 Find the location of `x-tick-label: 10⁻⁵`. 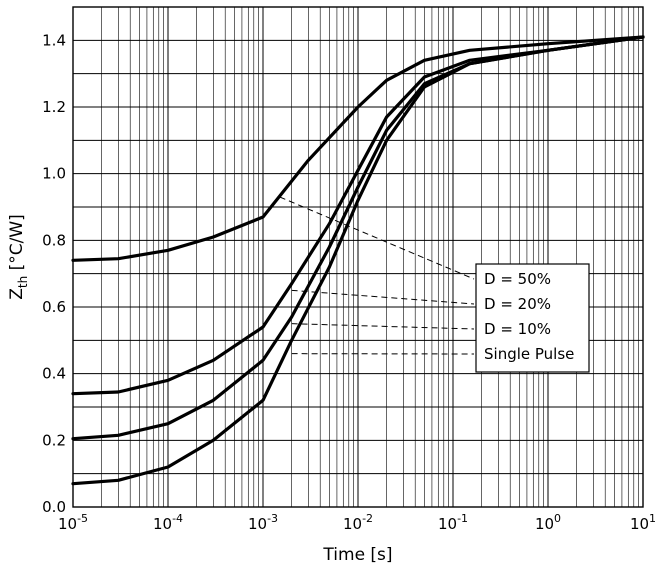

x-tick-label: 10⁻⁵ is located at coordinates (73, 522).